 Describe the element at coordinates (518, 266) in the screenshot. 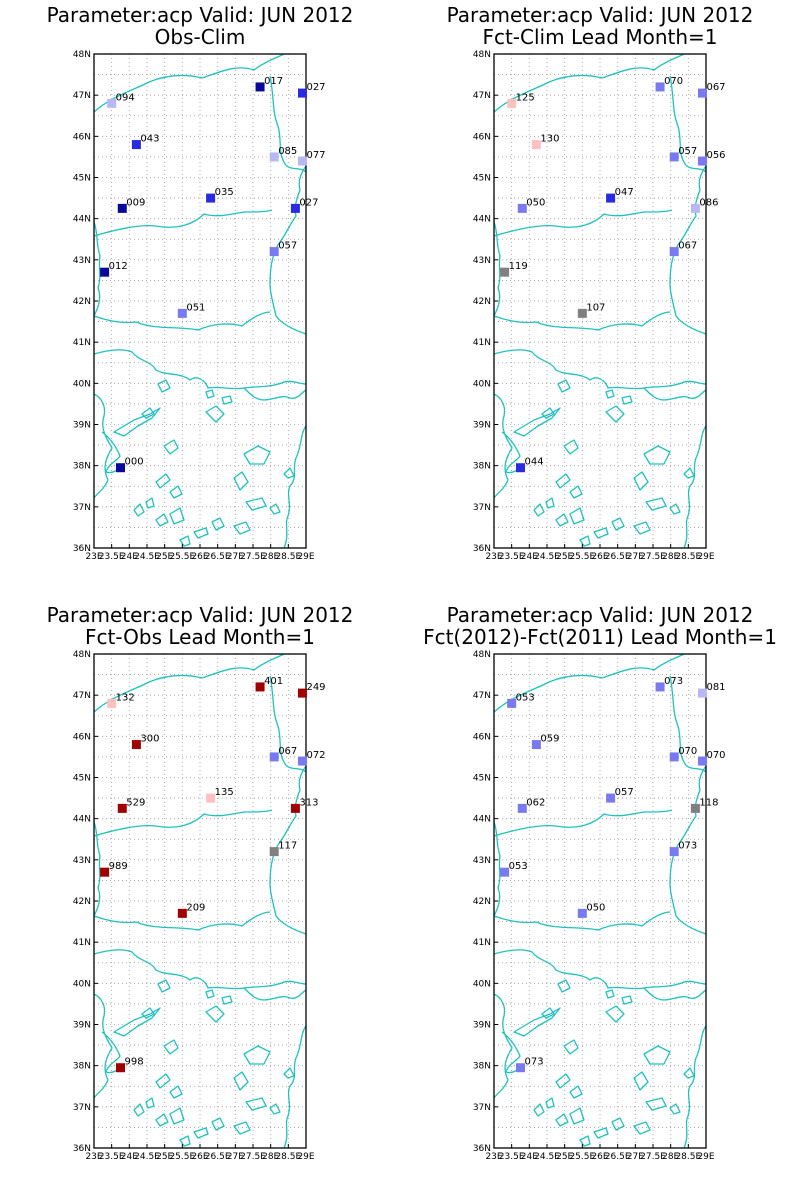

I see `station-value-label: 119` at that location.